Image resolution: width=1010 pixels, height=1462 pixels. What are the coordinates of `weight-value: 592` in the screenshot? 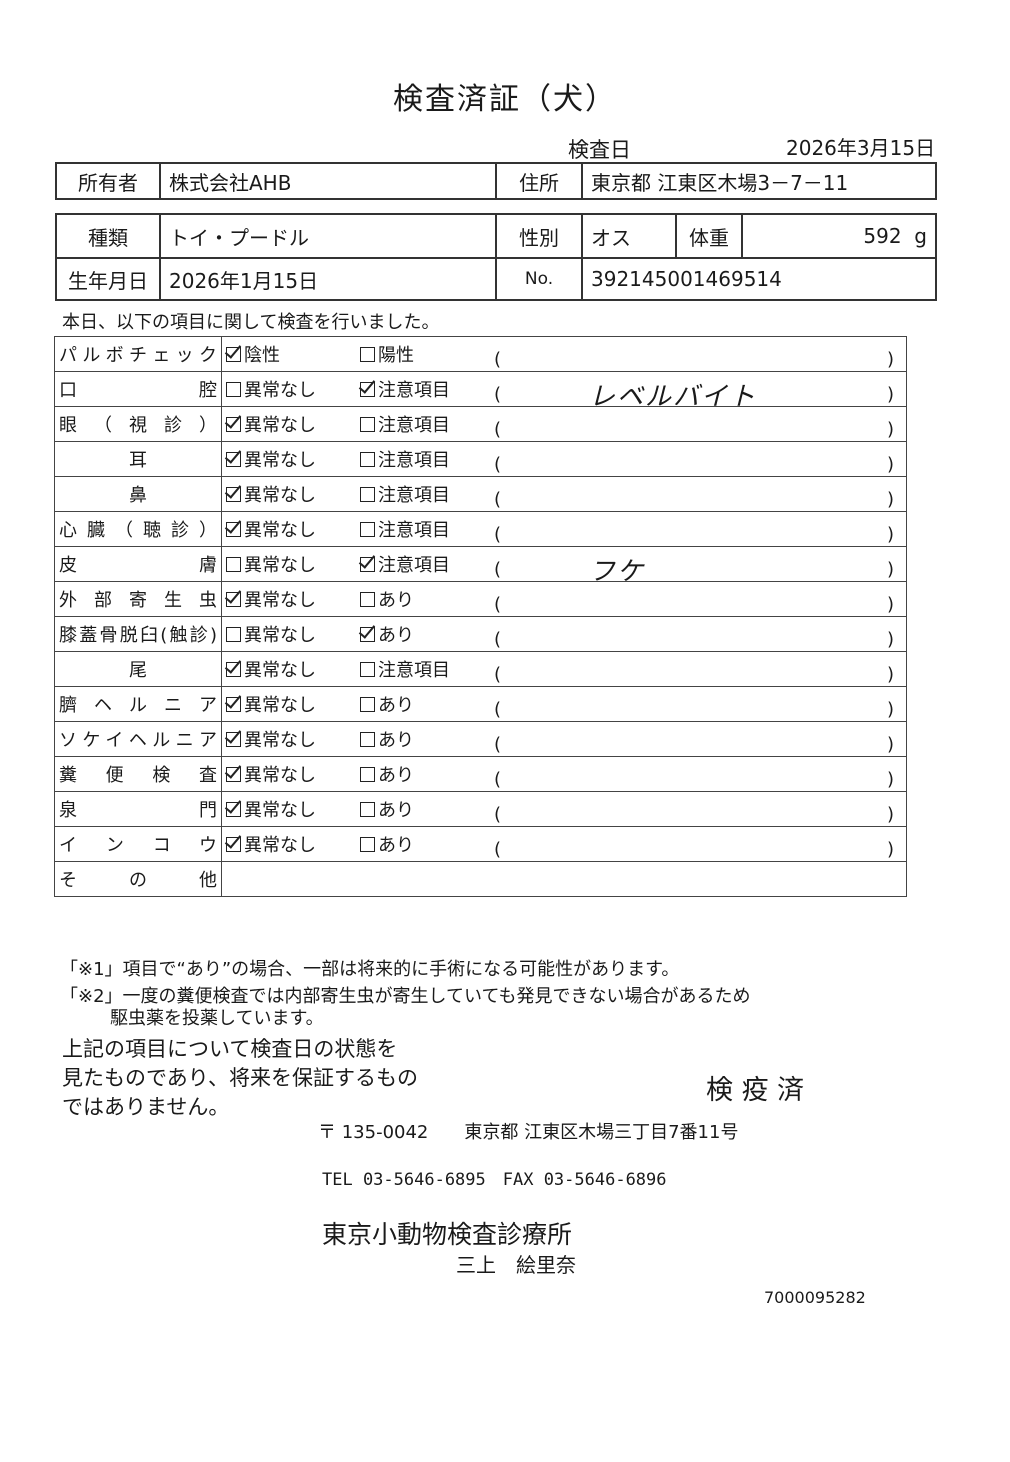 It's located at (882, 236).